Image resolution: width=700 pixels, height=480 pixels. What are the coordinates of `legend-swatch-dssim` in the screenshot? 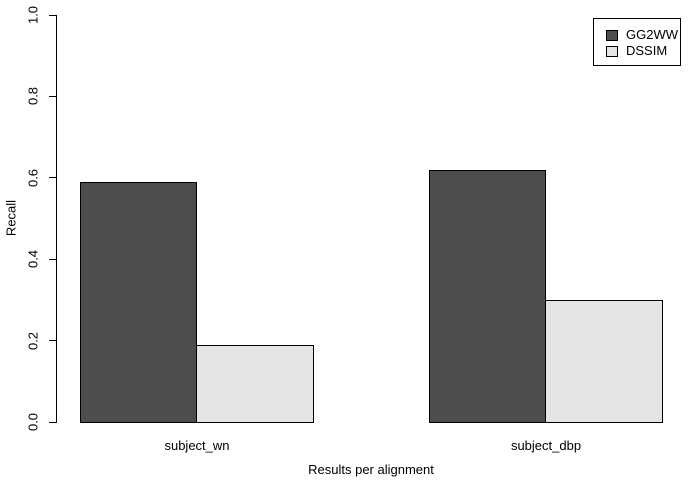 It's located at (612, 51).